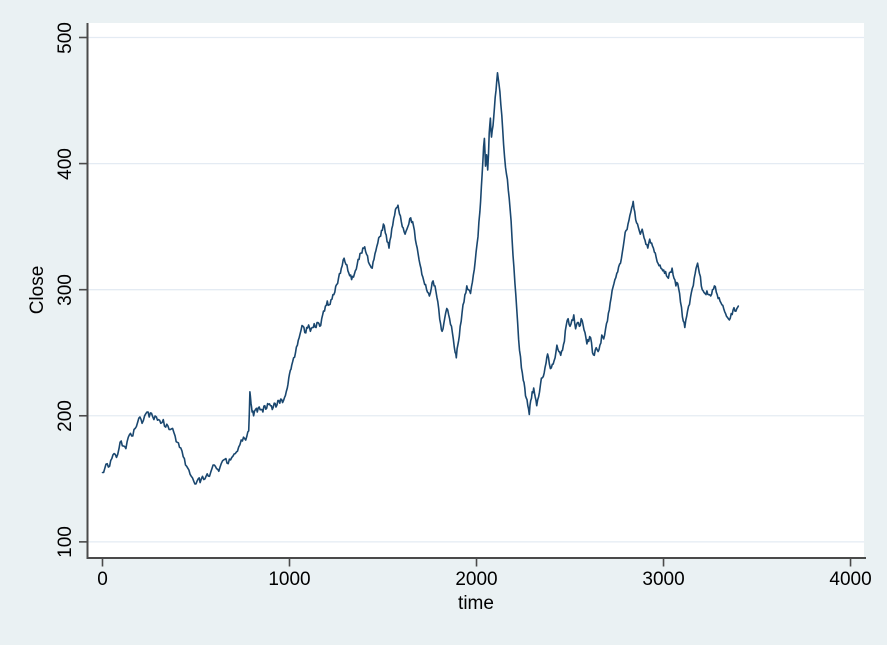 Image resolution: width=887 pixels, height=645 pixels. Describe the element at coordinates (102, 579) in the screenshot. I see `x-tick-label: 0` at that location.